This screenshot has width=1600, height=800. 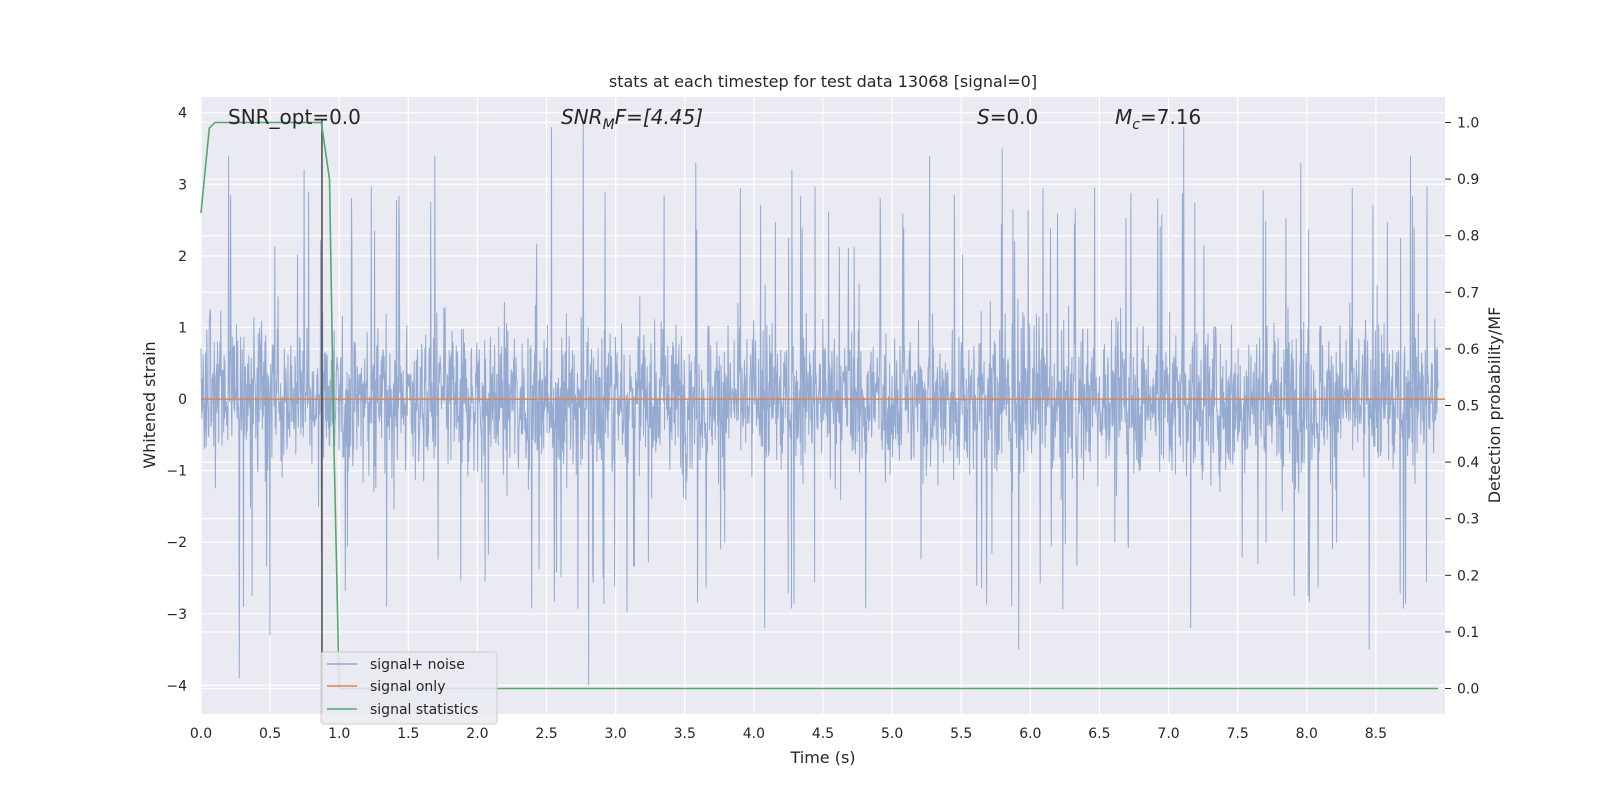 I want to click on x-tick-label: 3.0, so click(x=616, y=734).